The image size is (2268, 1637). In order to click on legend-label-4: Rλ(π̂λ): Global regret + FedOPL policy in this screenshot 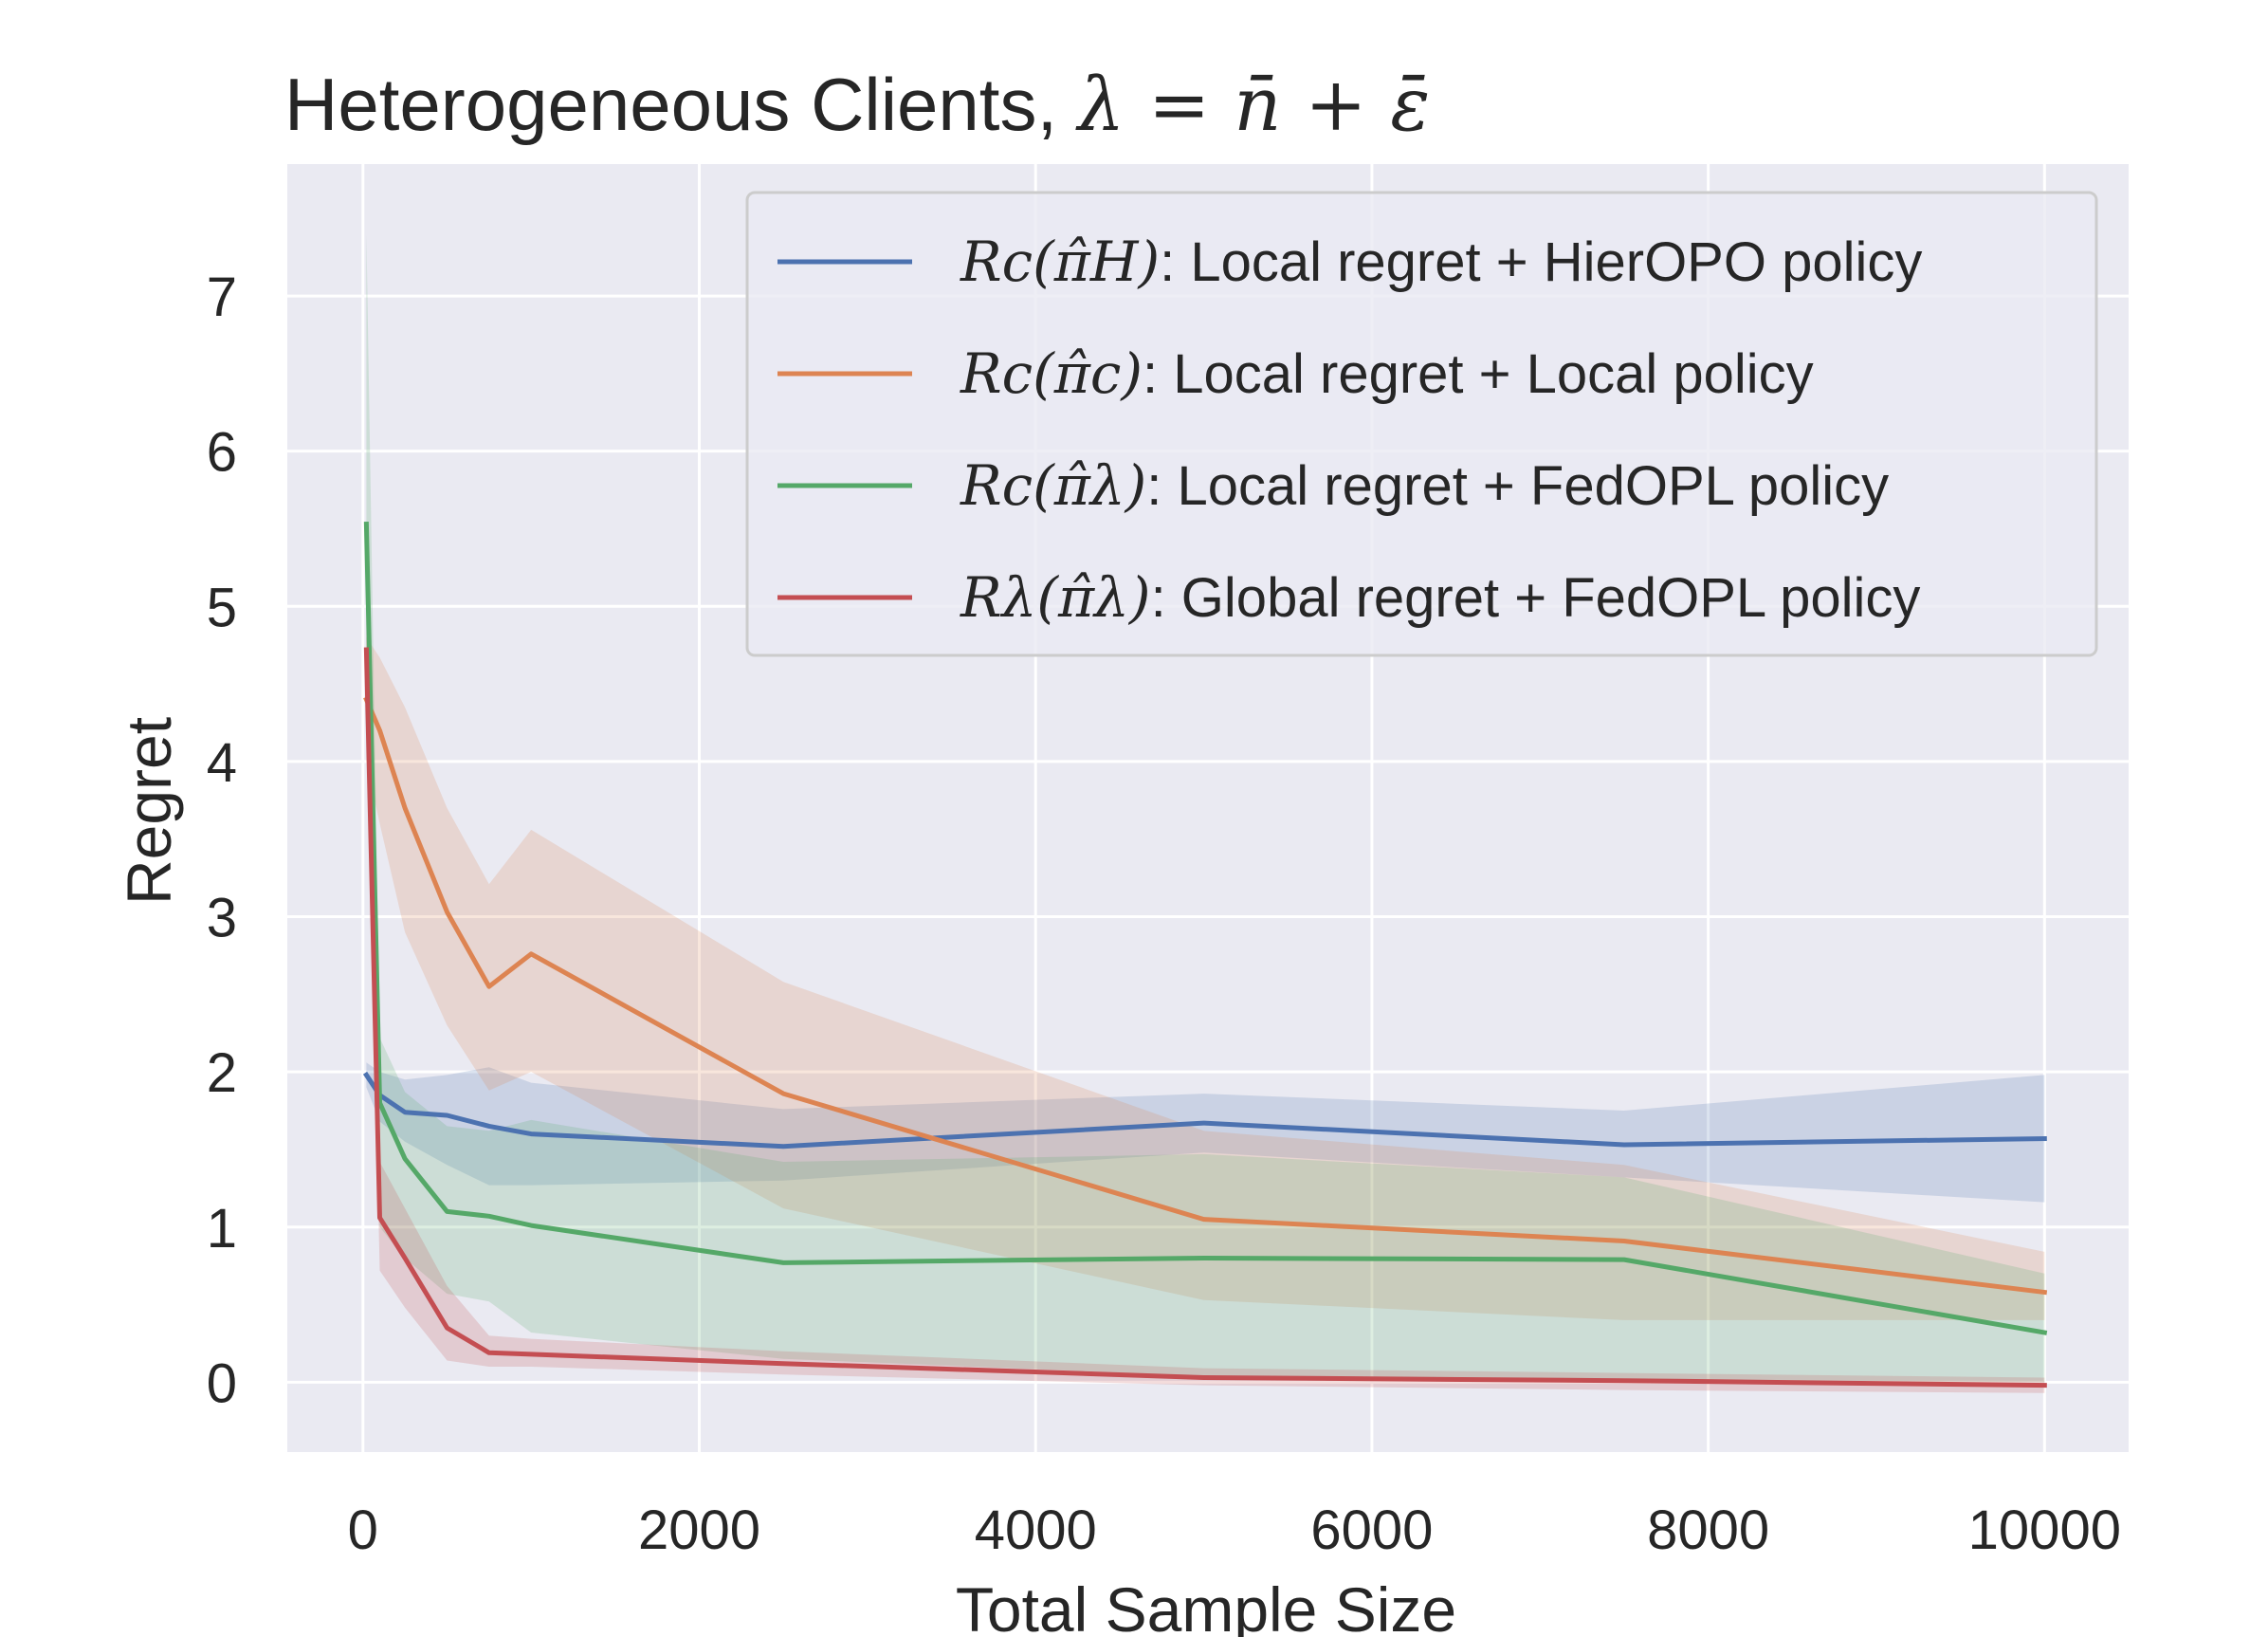, I will do `click(1440, 598)`.